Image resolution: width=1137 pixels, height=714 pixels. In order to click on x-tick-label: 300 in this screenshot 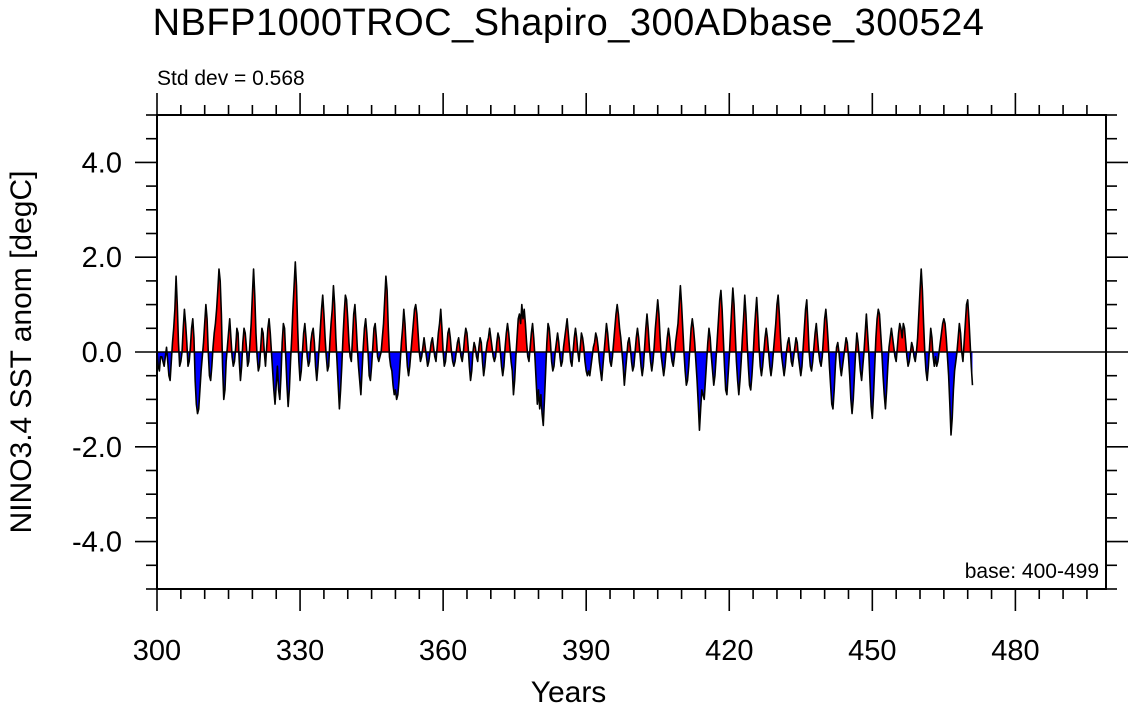, I will do `click(157, 651)`.